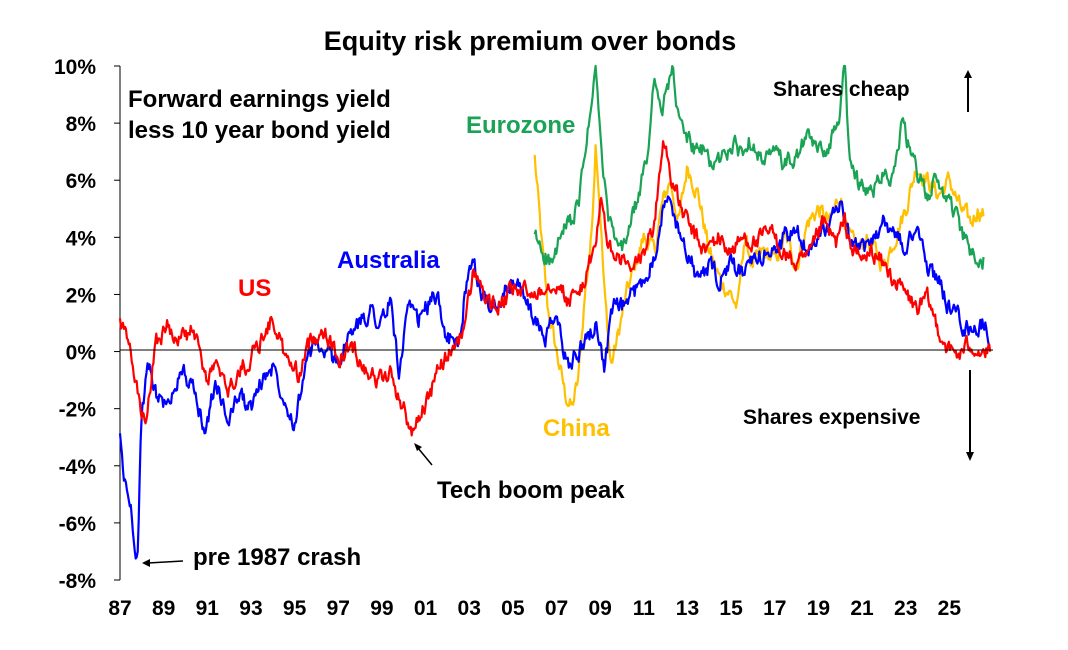 This screenshot has width=1068, height=650. What do you see at coordinates (81, 124) in the screenshot?
I see `y-tick-label: 8%` at bounding box center [81, 124].